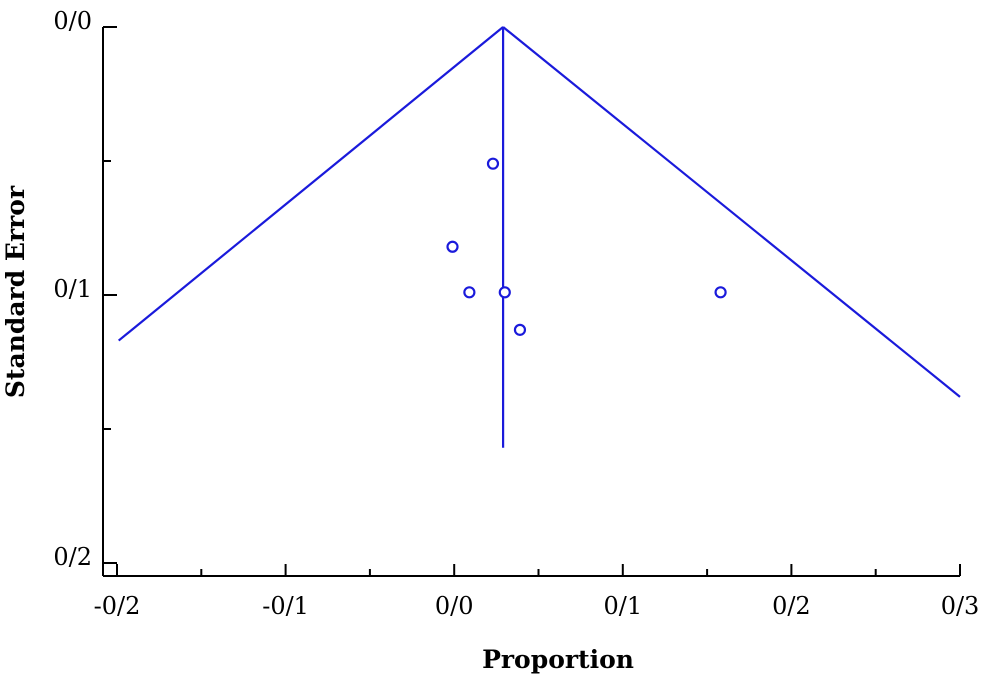 The image size is (1000, 683). What do you see at coordinates (791, 606) in the screenshot?
I see `x-tick-label: 0/2` at bounding box center [791, 606].